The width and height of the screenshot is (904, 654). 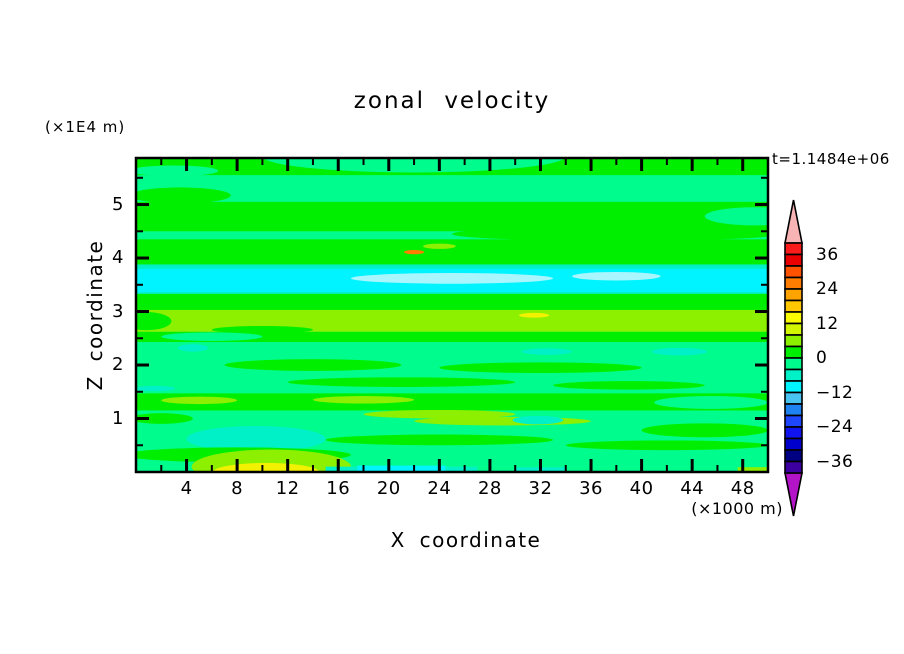 What do you see at coordinates (489, 488) in the screenshot?
I see `x-tick-label: 28` at bounding box center [489, 488].